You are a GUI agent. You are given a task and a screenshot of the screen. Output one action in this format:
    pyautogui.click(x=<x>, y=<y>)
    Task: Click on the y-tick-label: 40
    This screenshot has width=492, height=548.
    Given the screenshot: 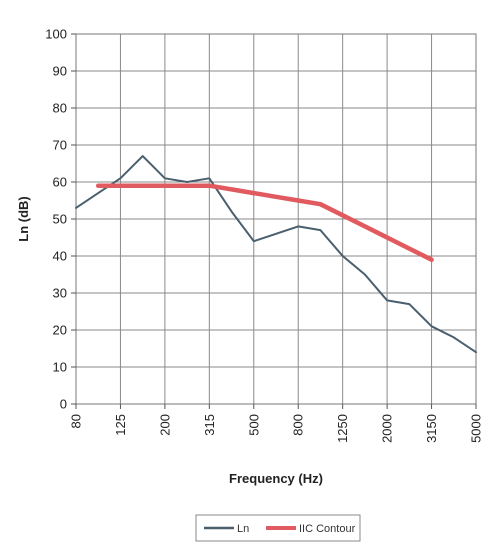 What is the action you would take?
    pyautogui.click(x=60, y=256)
    